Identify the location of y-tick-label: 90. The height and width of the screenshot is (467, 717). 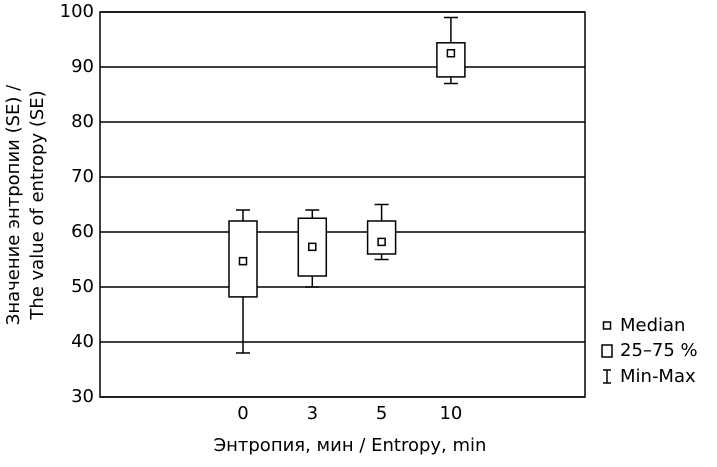
(82, 66).